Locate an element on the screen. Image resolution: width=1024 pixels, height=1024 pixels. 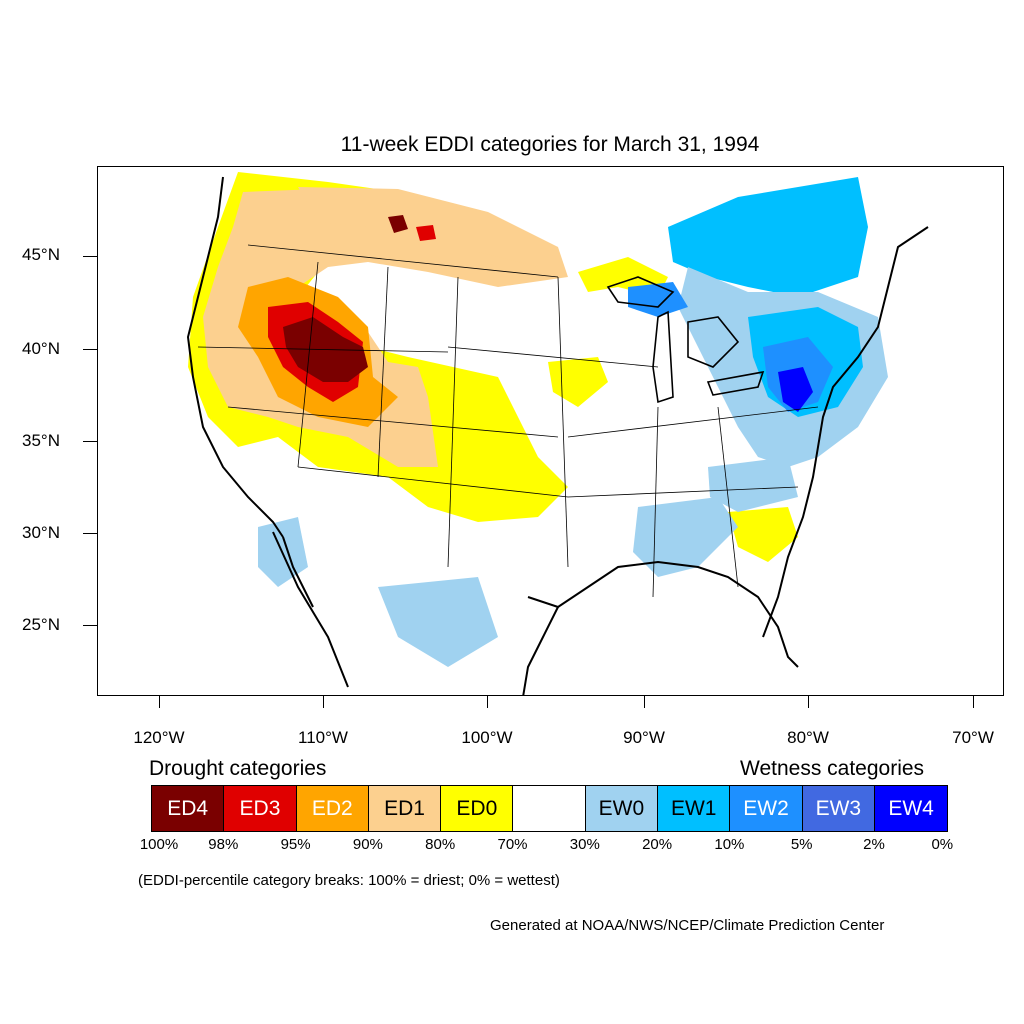
legend-swatch-neutral is located at coordinates (549, 808).